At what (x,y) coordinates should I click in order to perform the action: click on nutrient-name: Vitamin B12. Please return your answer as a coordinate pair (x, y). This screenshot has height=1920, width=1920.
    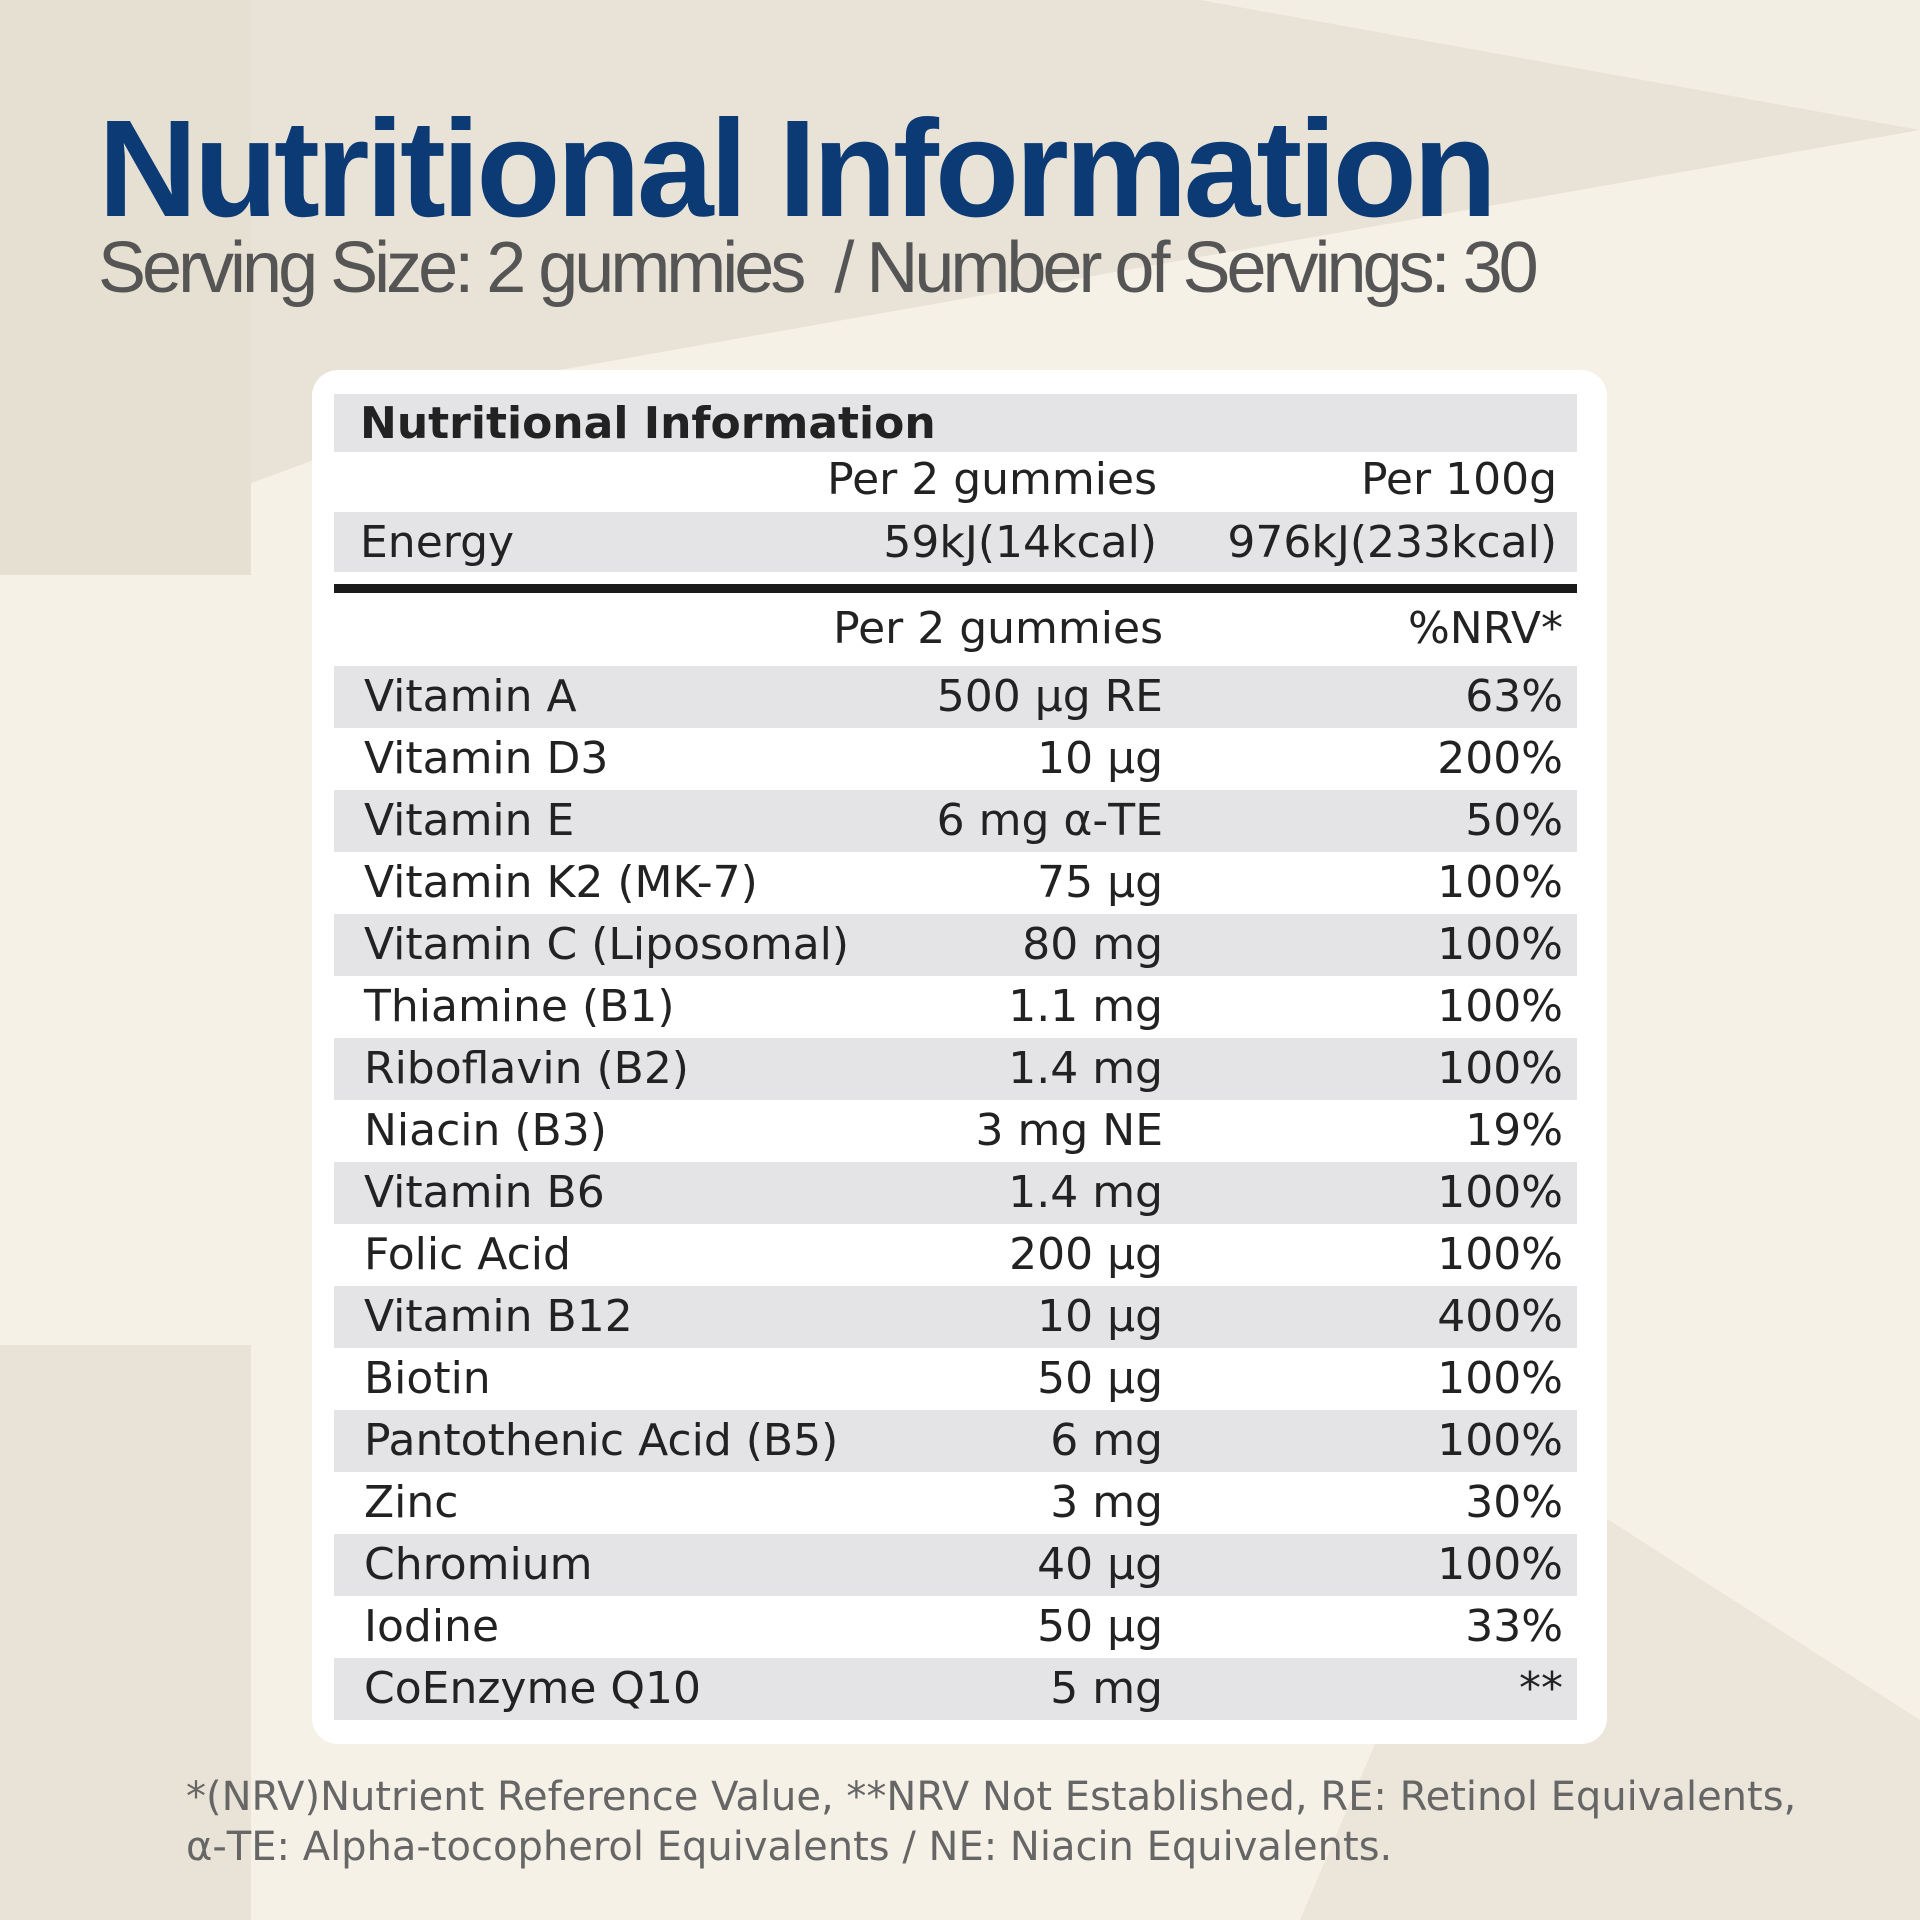
    Looking at the image, I should click on (498, 1316).